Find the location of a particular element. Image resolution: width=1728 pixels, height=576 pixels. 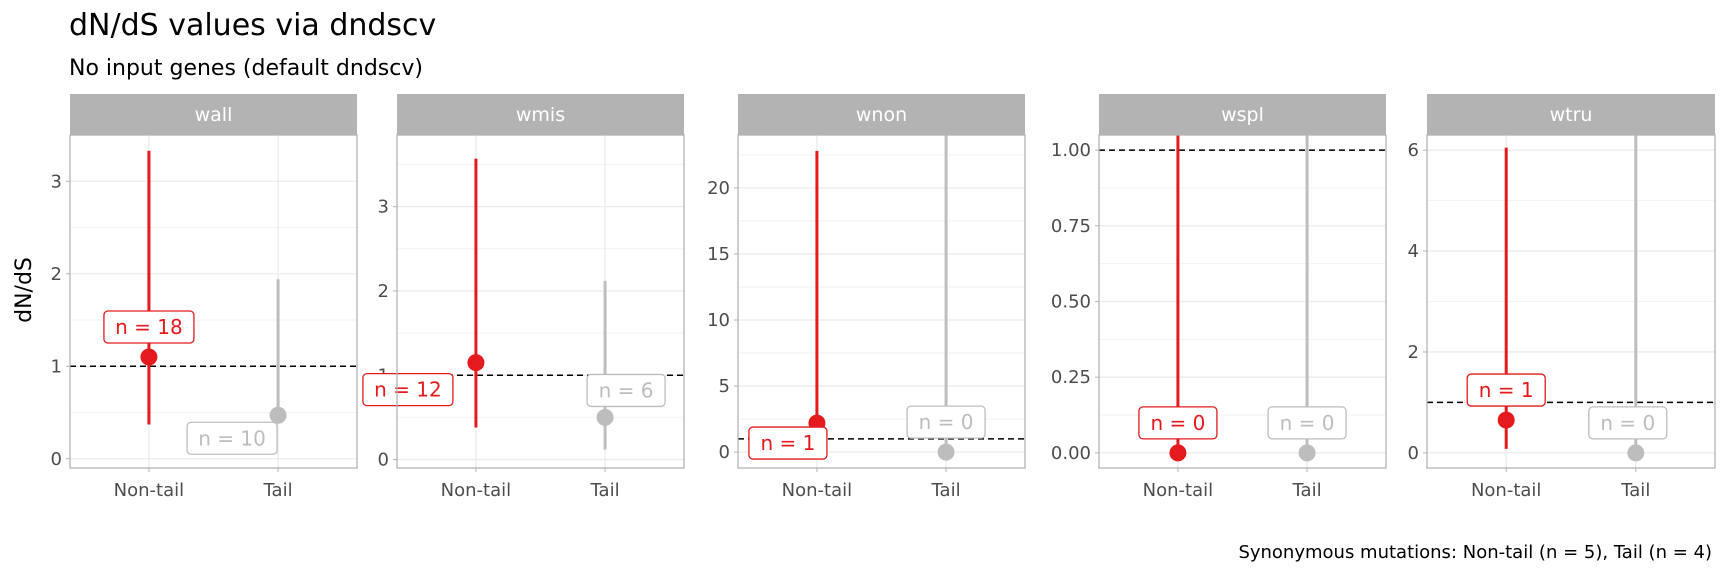

facet-wnon: wnon 0 5 10 15 20 Non-tail Tail n = 1 n = 0 is located at coordinates (866, 297).